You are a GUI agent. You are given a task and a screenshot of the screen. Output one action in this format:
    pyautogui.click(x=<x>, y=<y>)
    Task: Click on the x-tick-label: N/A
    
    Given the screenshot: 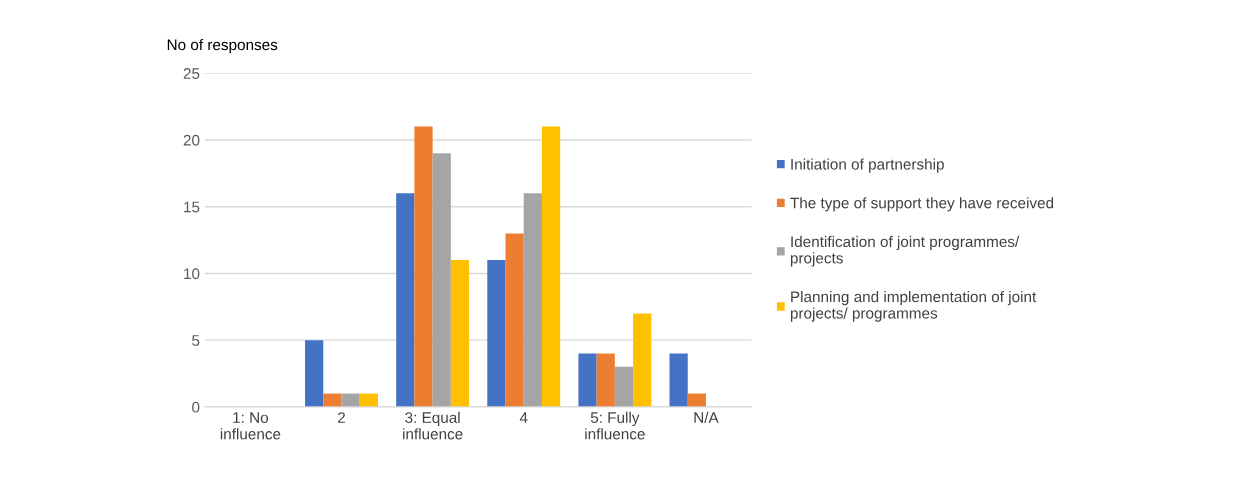 What is the action you would take?
    pyautogui.click(x=706, y=417)
    